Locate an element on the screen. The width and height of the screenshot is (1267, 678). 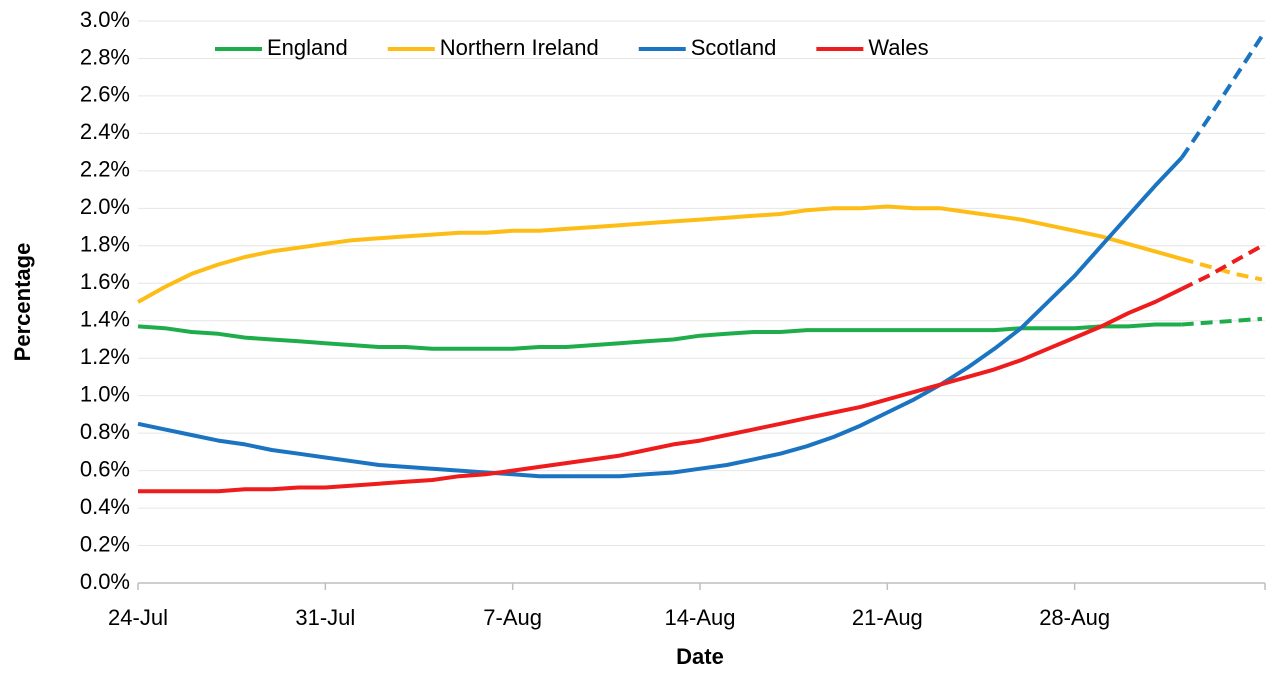
y-tick-label: 1.0% is located at coordinates (105, 393).